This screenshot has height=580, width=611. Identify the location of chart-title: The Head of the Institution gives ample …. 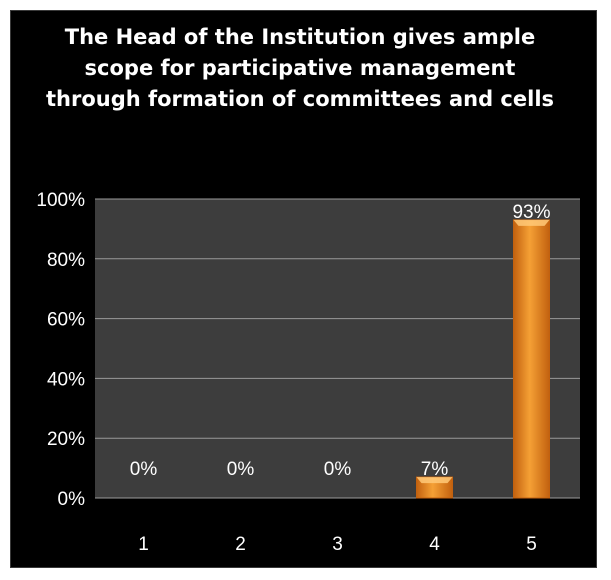
(300, 68).